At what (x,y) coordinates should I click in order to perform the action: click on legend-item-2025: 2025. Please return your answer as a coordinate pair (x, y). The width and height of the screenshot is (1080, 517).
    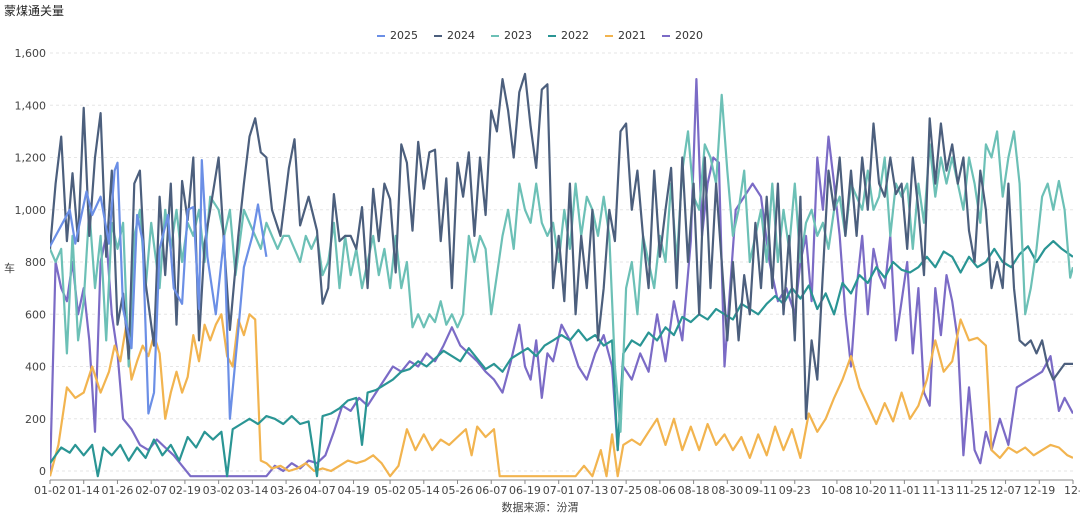
    Looking at the image, I should click on (397, 35).